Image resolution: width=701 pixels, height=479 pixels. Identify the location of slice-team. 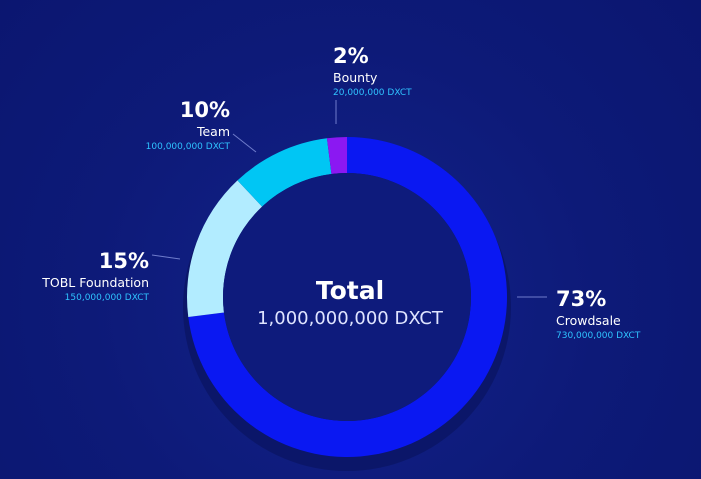
(284, 172).